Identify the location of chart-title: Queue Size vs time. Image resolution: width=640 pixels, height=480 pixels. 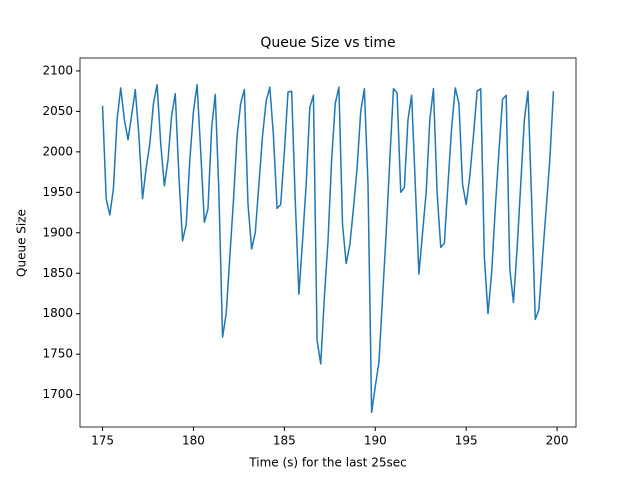
(327, 43).